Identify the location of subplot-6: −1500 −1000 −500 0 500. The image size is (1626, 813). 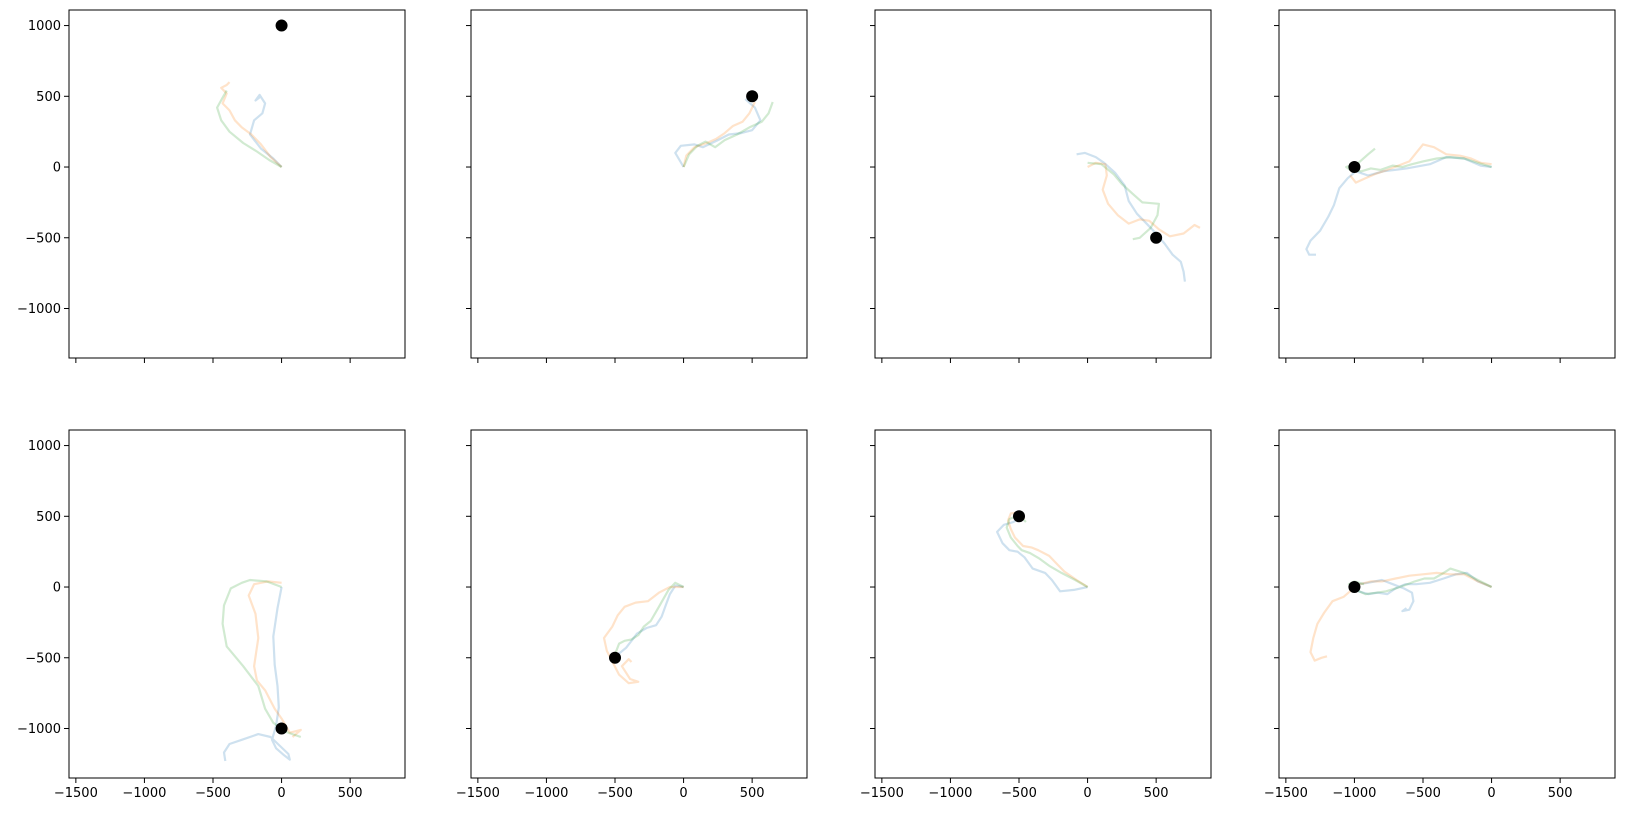
(632, 615).